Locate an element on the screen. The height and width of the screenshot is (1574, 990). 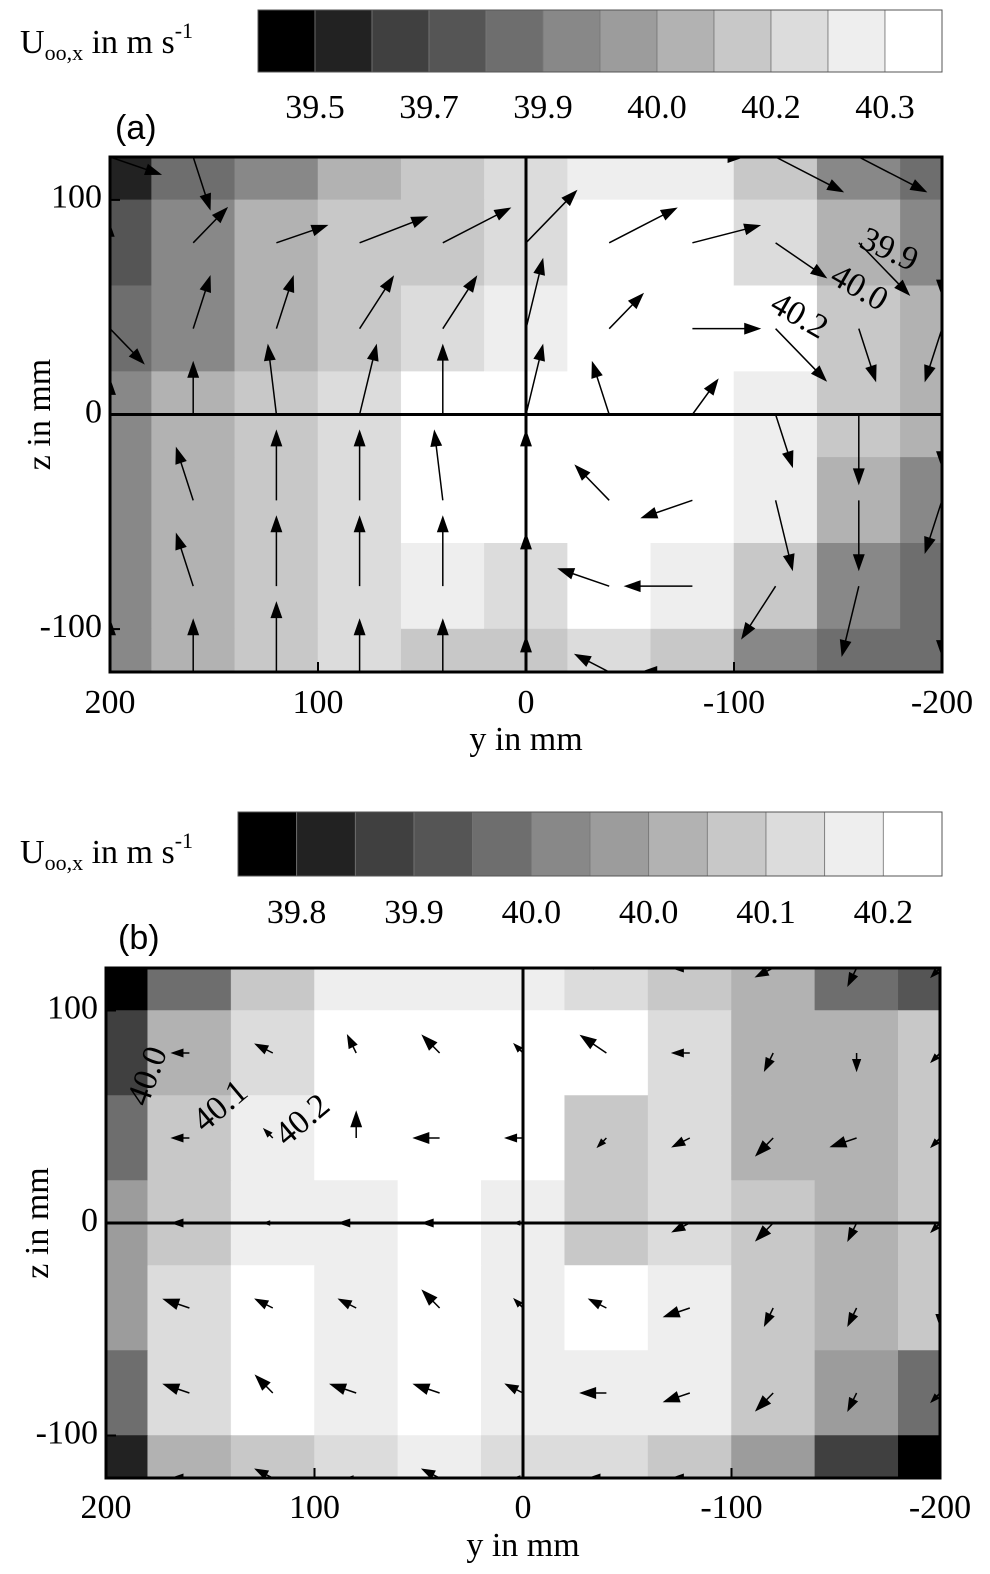
colorbar-tick-label: 39.5 is located at coordinates (315, 107).